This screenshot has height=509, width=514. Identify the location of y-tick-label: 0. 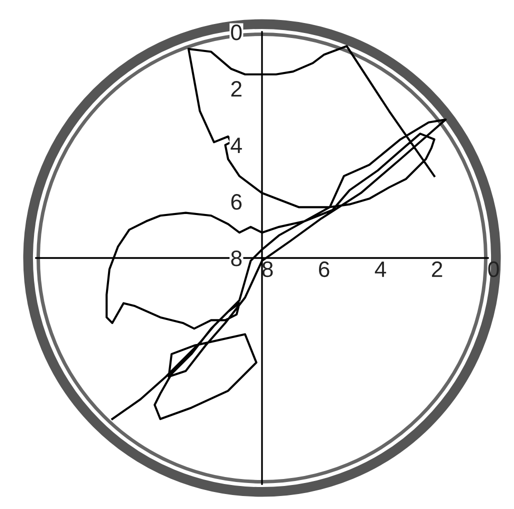
(236, 32).